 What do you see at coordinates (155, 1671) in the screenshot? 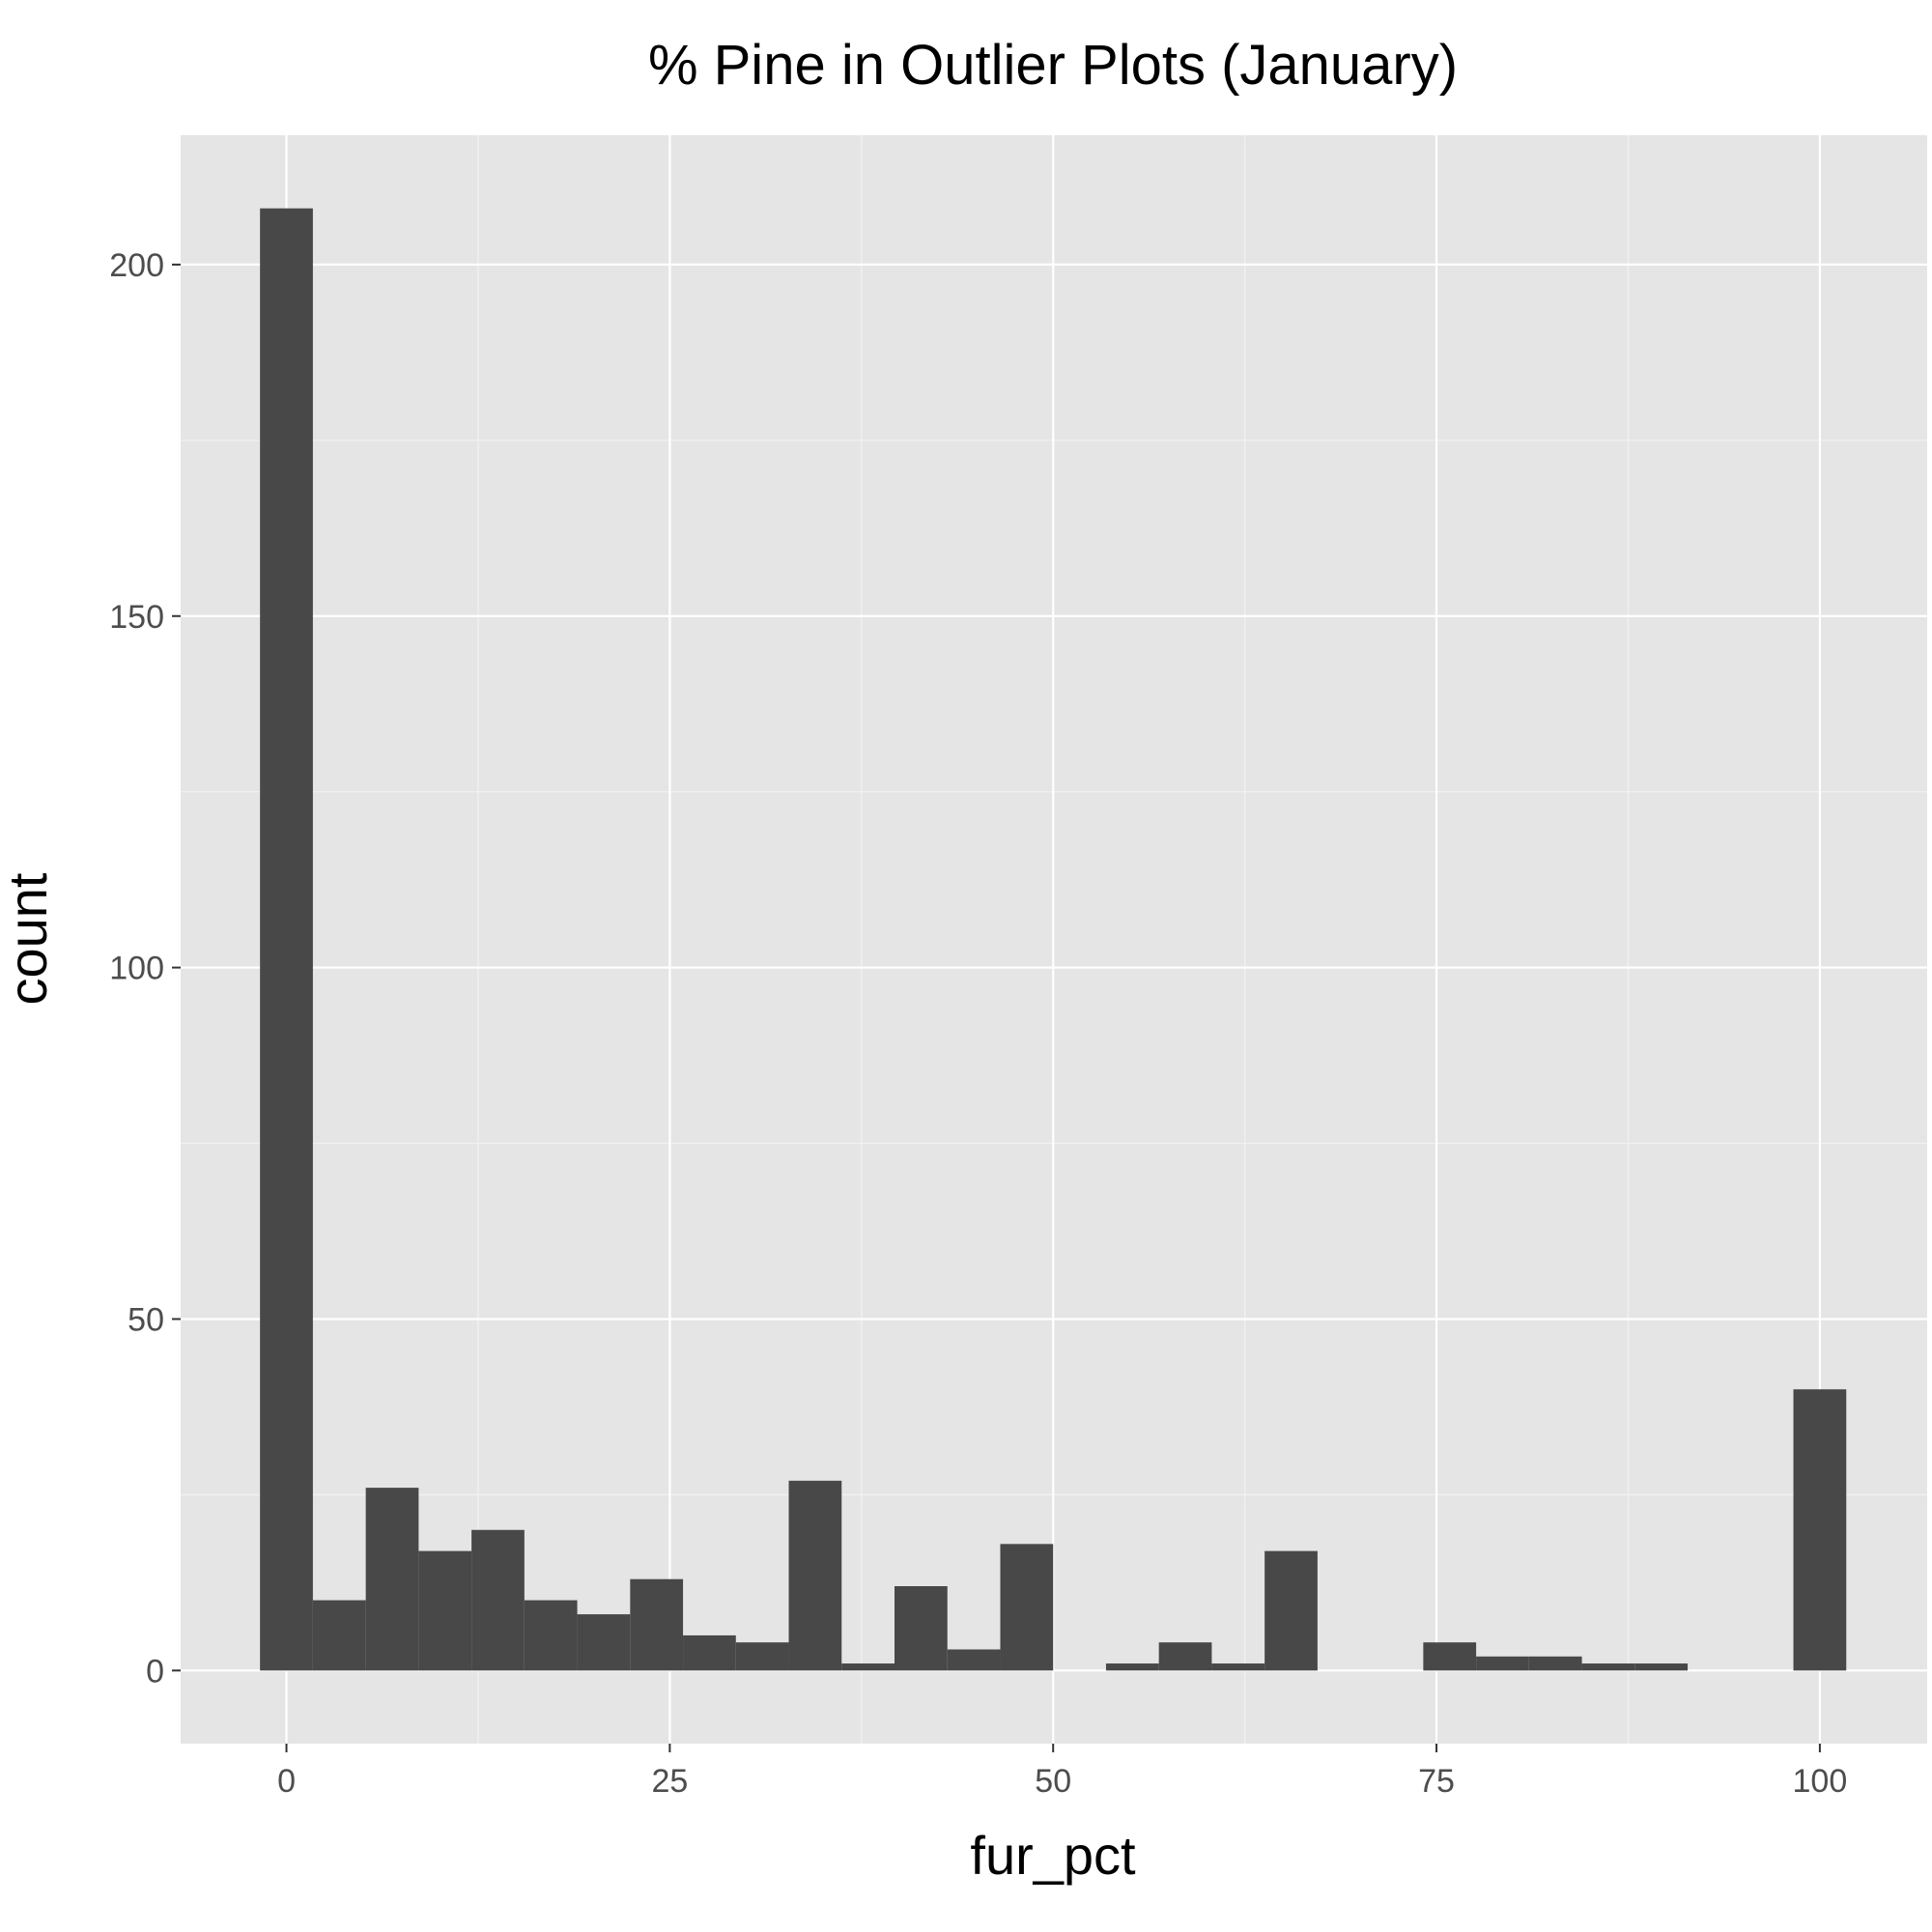
I see `y-tick-label: 0` at bounding box center [155, 1671].